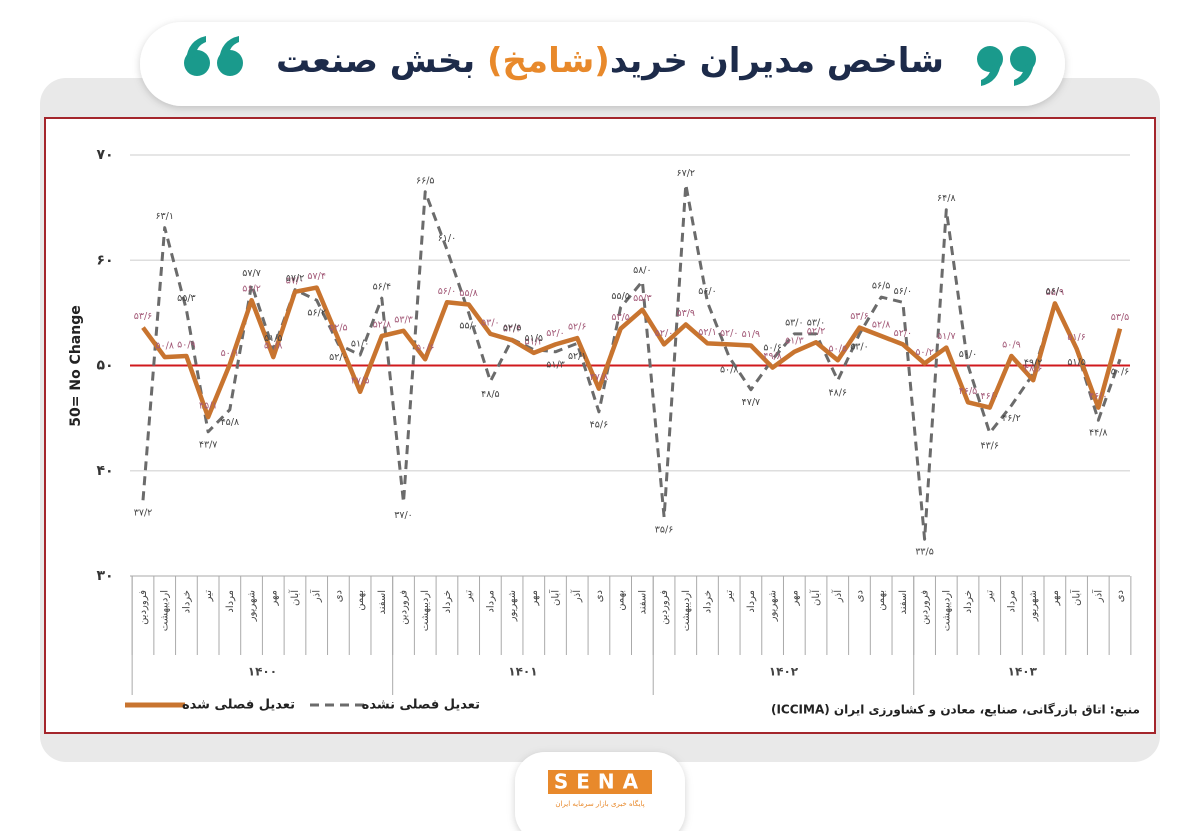  I want to click on data-label: ۶۴/۸, so click(946, 198).